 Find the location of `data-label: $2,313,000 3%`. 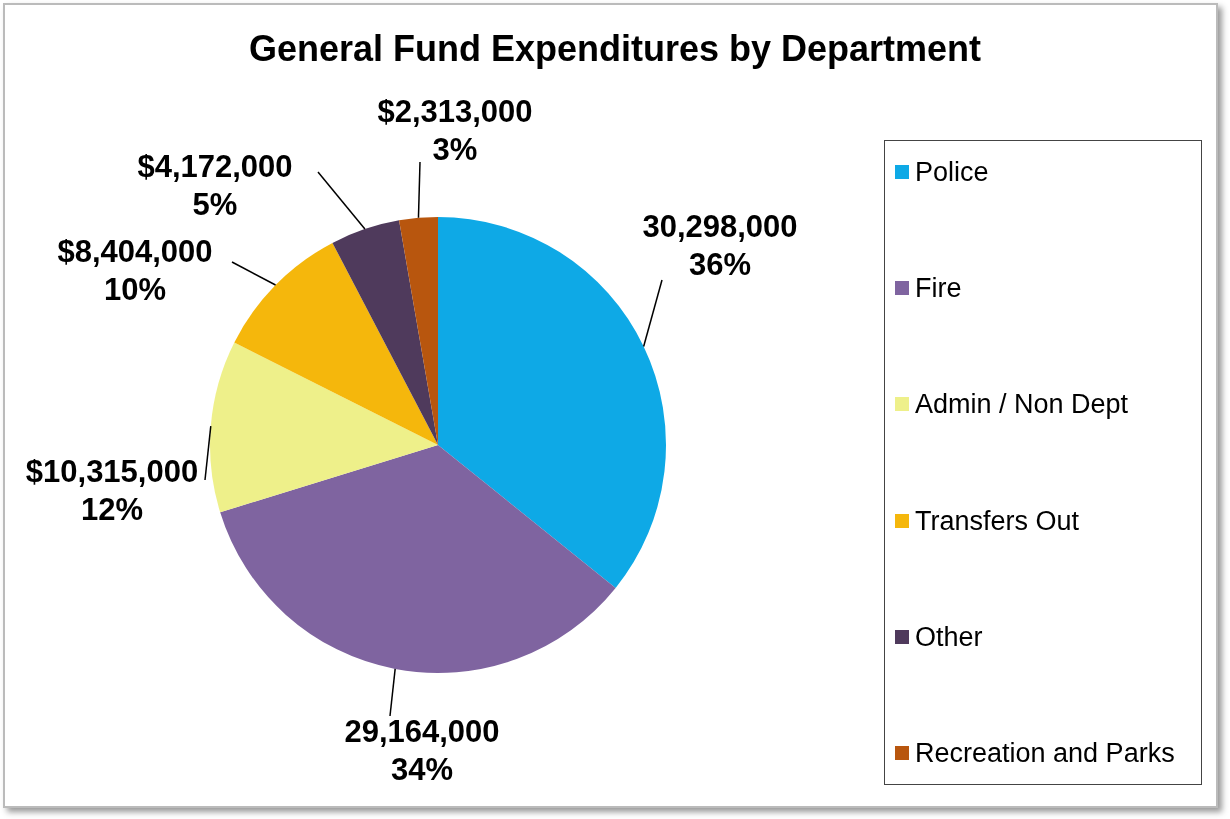

data-label: $2,313,000 3% is located at coordinates (455, 130).